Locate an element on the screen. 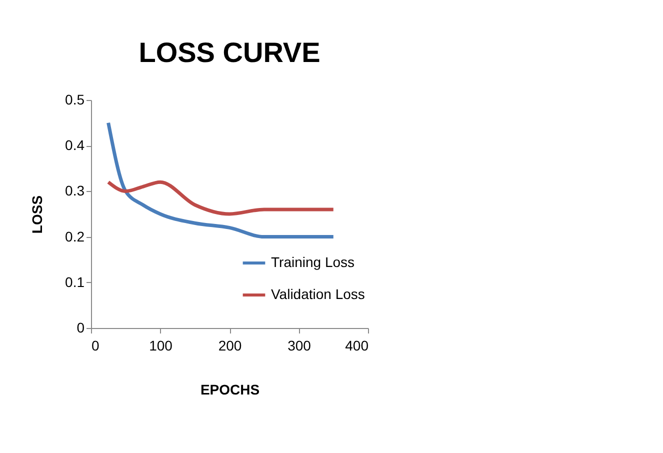  legend-label: Training Loss is located at coordinates (313, 262).